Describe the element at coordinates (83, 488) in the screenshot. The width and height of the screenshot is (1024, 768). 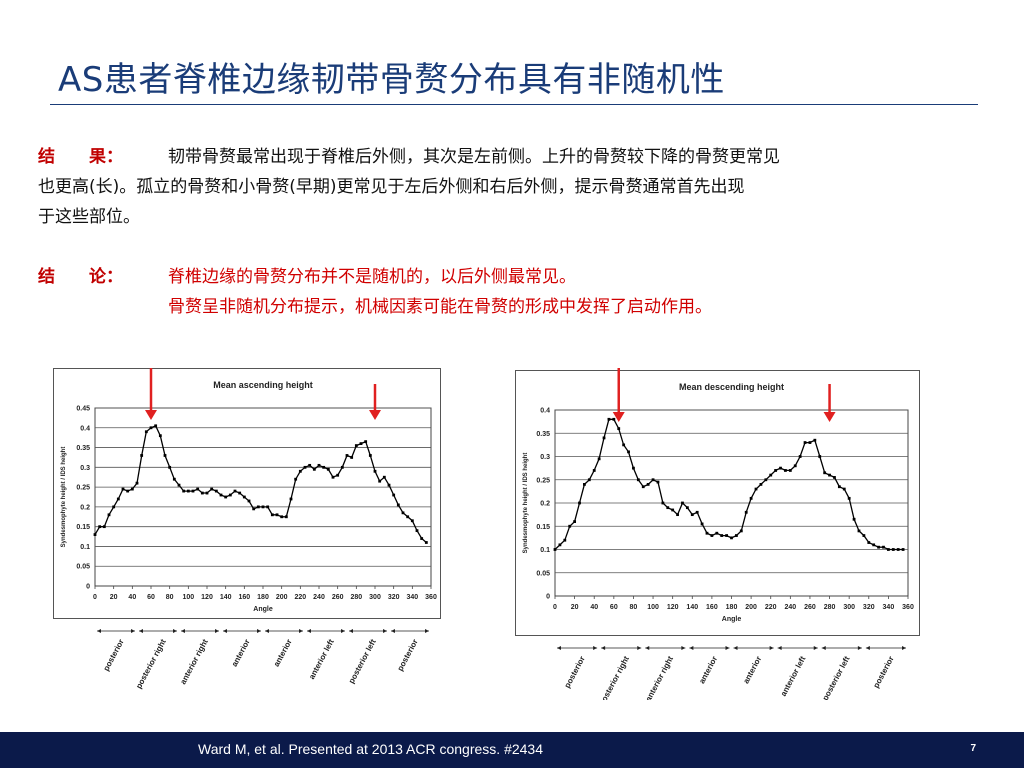
I see `y-tick-label: 0.25` at that location.